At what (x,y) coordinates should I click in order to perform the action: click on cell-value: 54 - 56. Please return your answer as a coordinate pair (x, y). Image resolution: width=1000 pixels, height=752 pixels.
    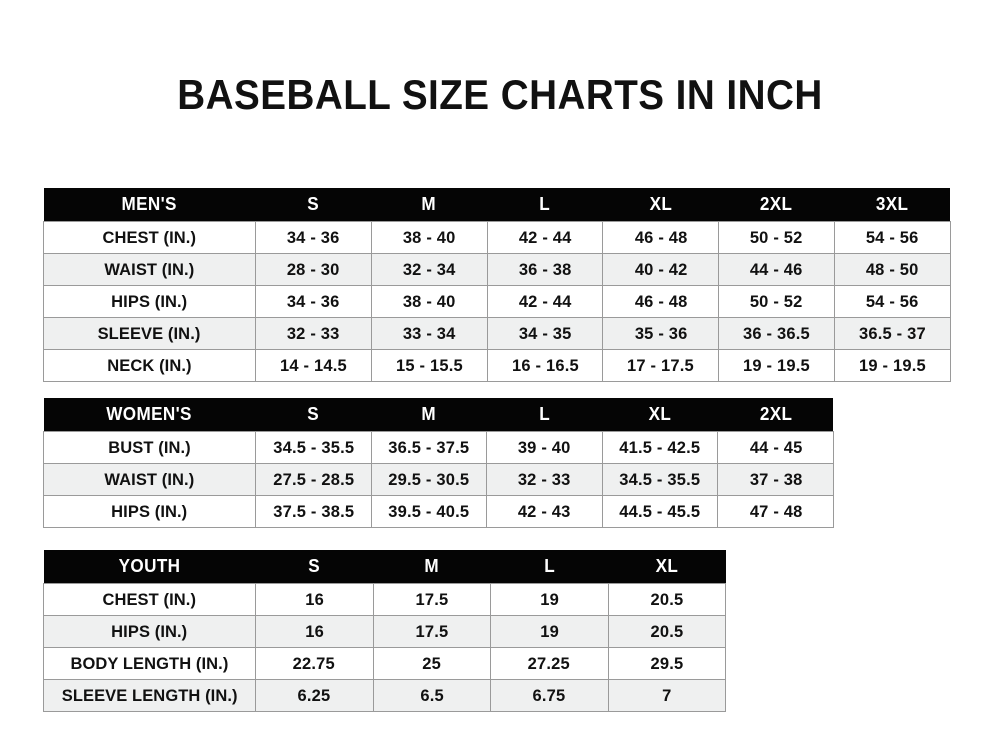
    Looking at the image, I should click on (892, 237).